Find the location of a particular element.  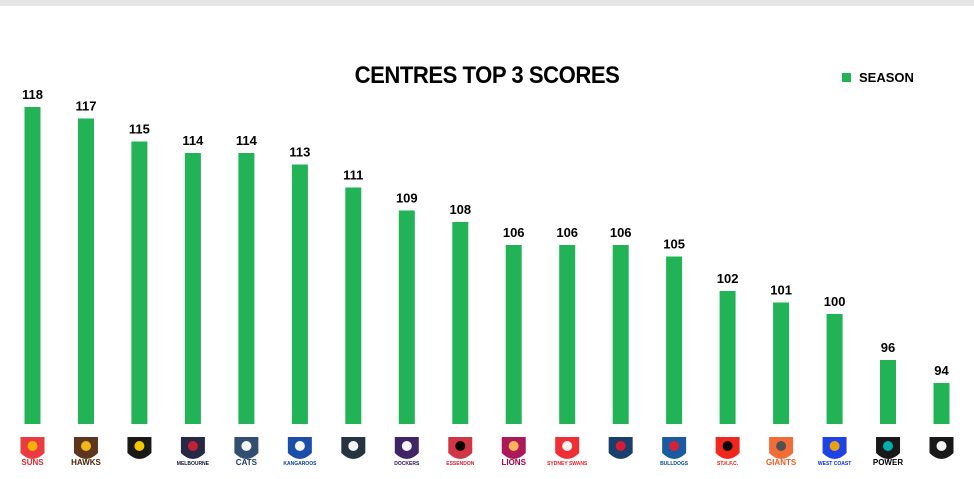

svg-text: SYDNEY SWANS is located at coordinates (567, 464).